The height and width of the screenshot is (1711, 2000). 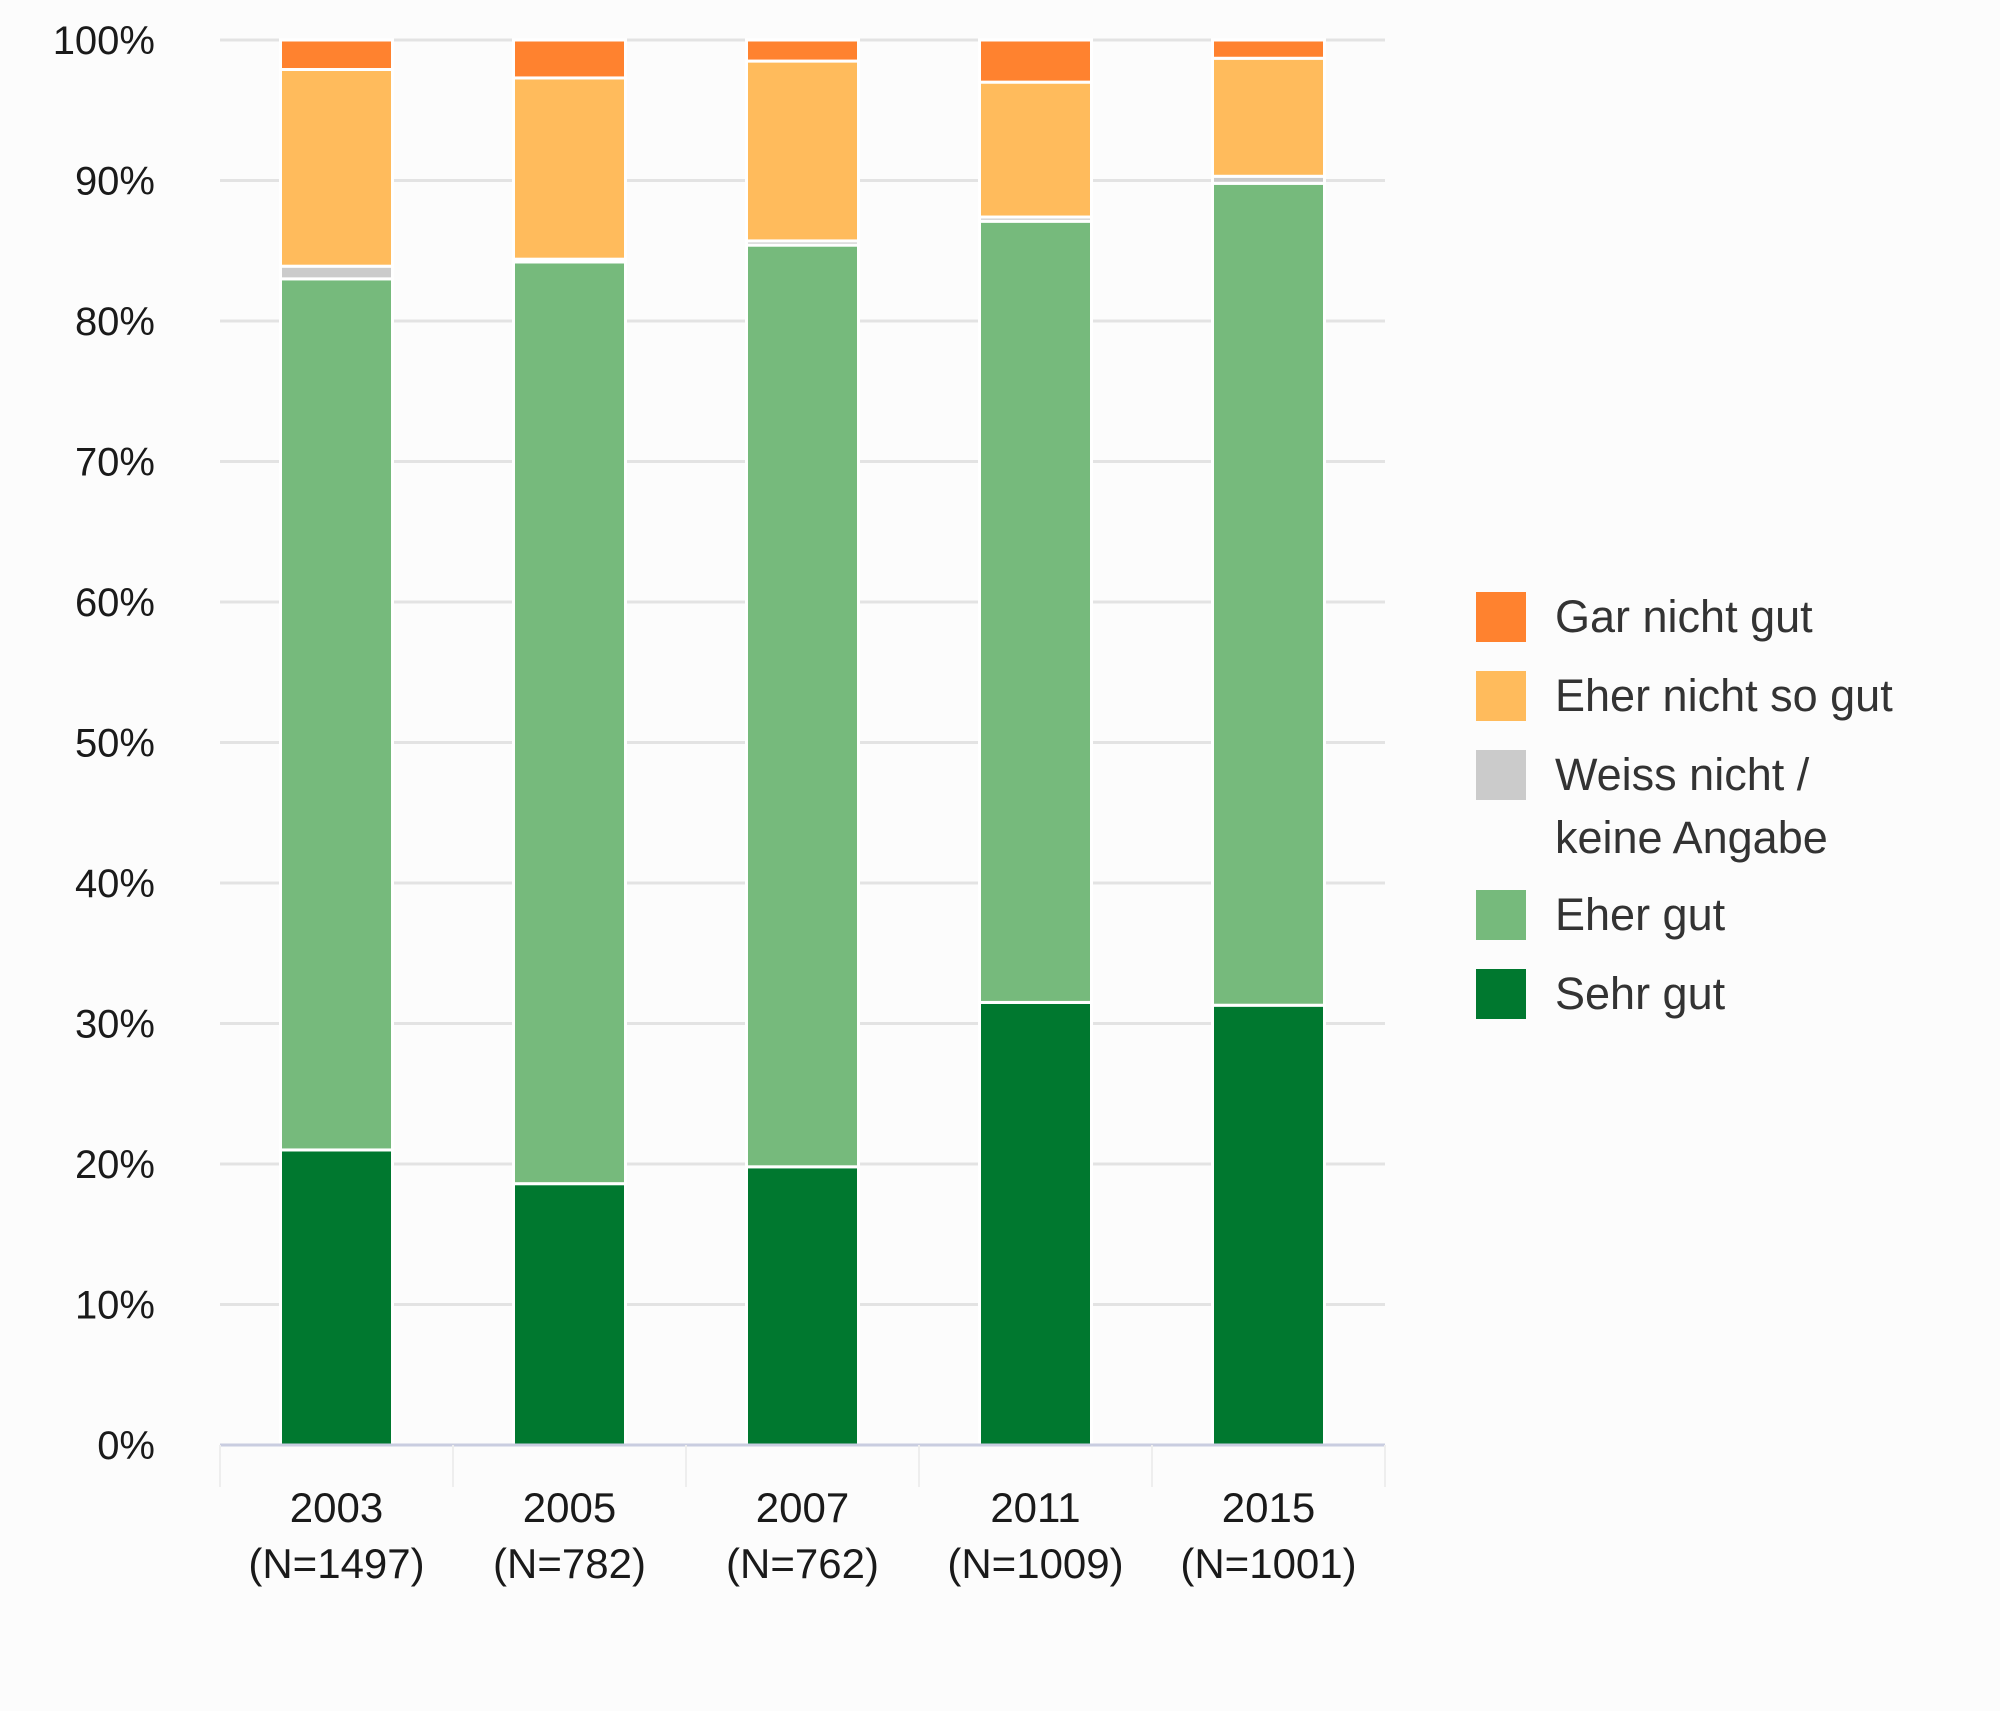 What do you see at coordinates (802, 1465) in the screenshot?
I see `x-axis` at bounding box center [802, 1465].